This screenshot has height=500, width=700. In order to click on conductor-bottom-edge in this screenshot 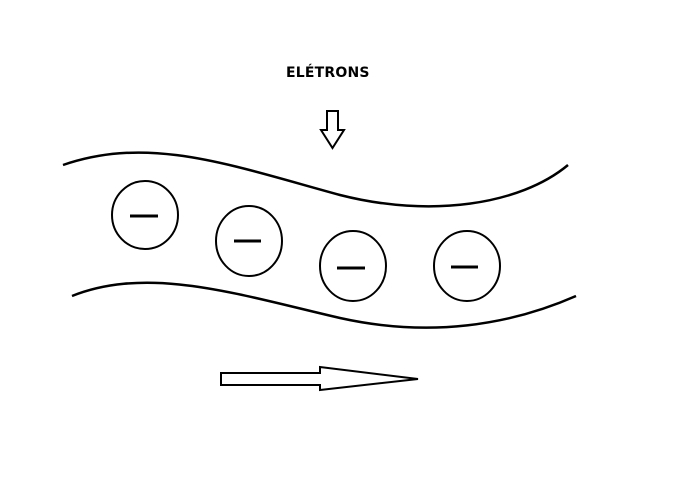, I will do `click(324, 305)`.